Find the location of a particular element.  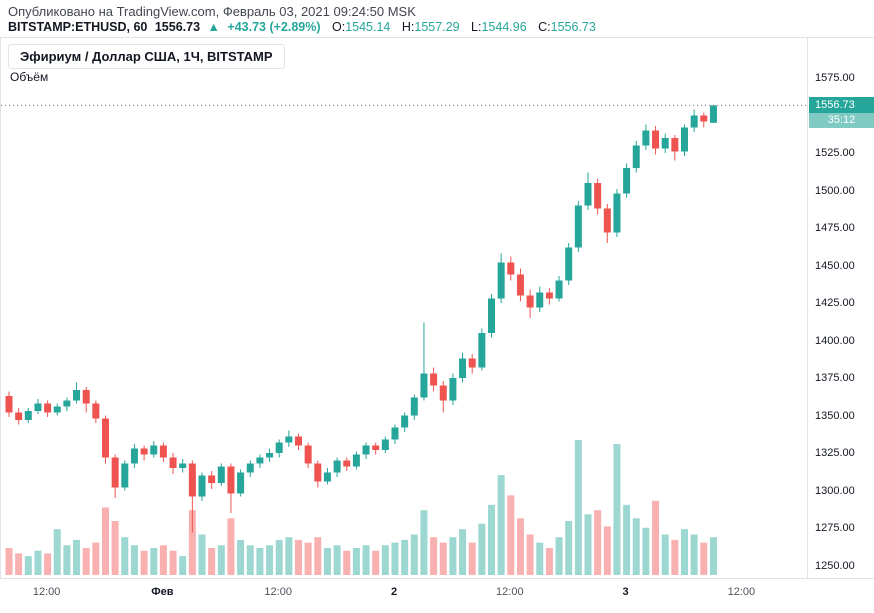

close-label: C: is located at coordinates (544, 27).